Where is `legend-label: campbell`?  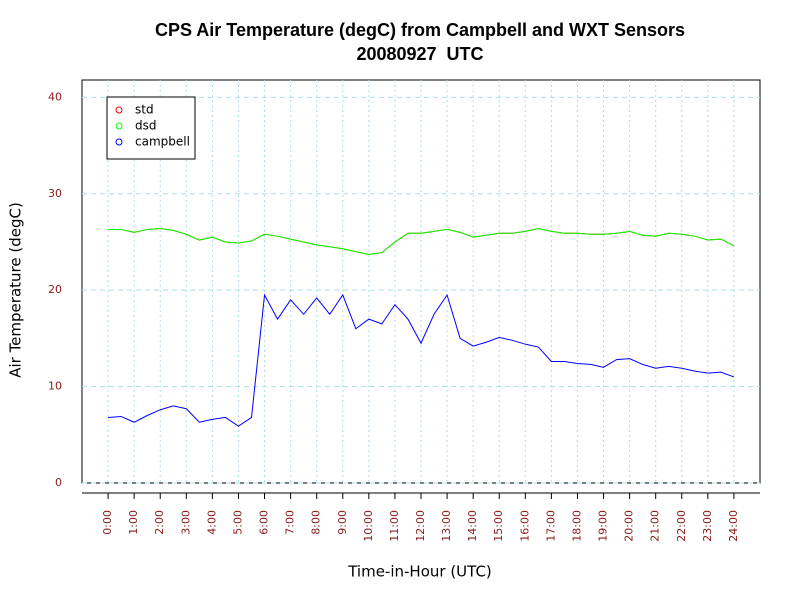 legend-label: campbell is located at coordinates (162, 142).